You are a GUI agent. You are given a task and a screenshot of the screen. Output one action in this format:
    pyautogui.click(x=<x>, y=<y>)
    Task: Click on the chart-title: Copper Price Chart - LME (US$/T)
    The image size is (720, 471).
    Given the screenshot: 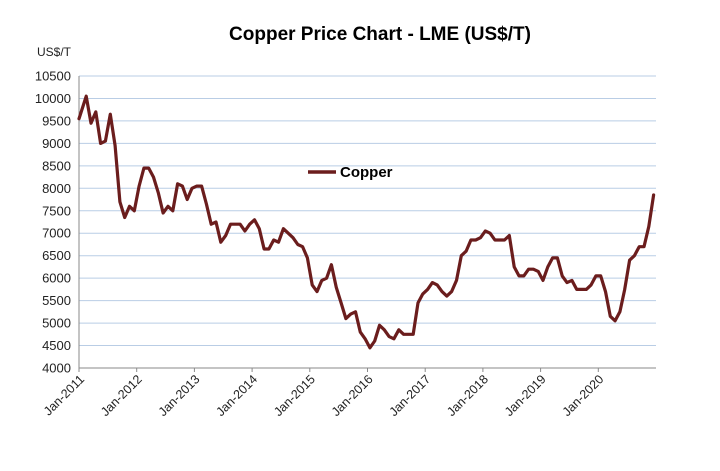 What is the action you would take?
    pyautogui.click(x=380, y=34)
    